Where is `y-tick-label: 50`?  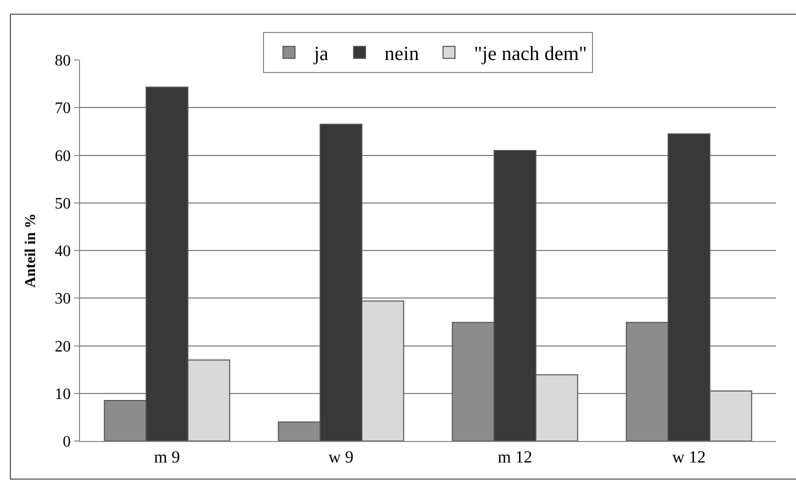 y-tick-label: 50 is located at coordinates (62, 203).